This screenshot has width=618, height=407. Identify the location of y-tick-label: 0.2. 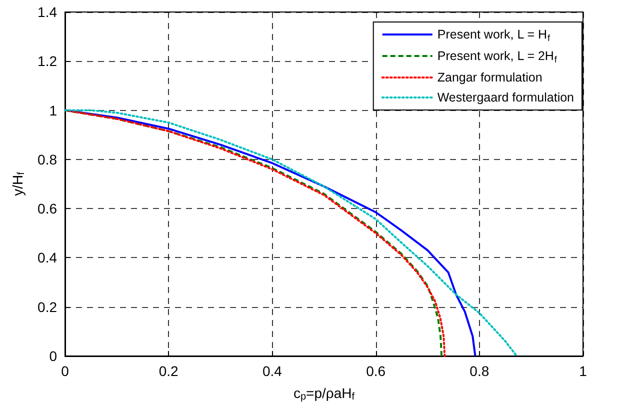
(48, 306).